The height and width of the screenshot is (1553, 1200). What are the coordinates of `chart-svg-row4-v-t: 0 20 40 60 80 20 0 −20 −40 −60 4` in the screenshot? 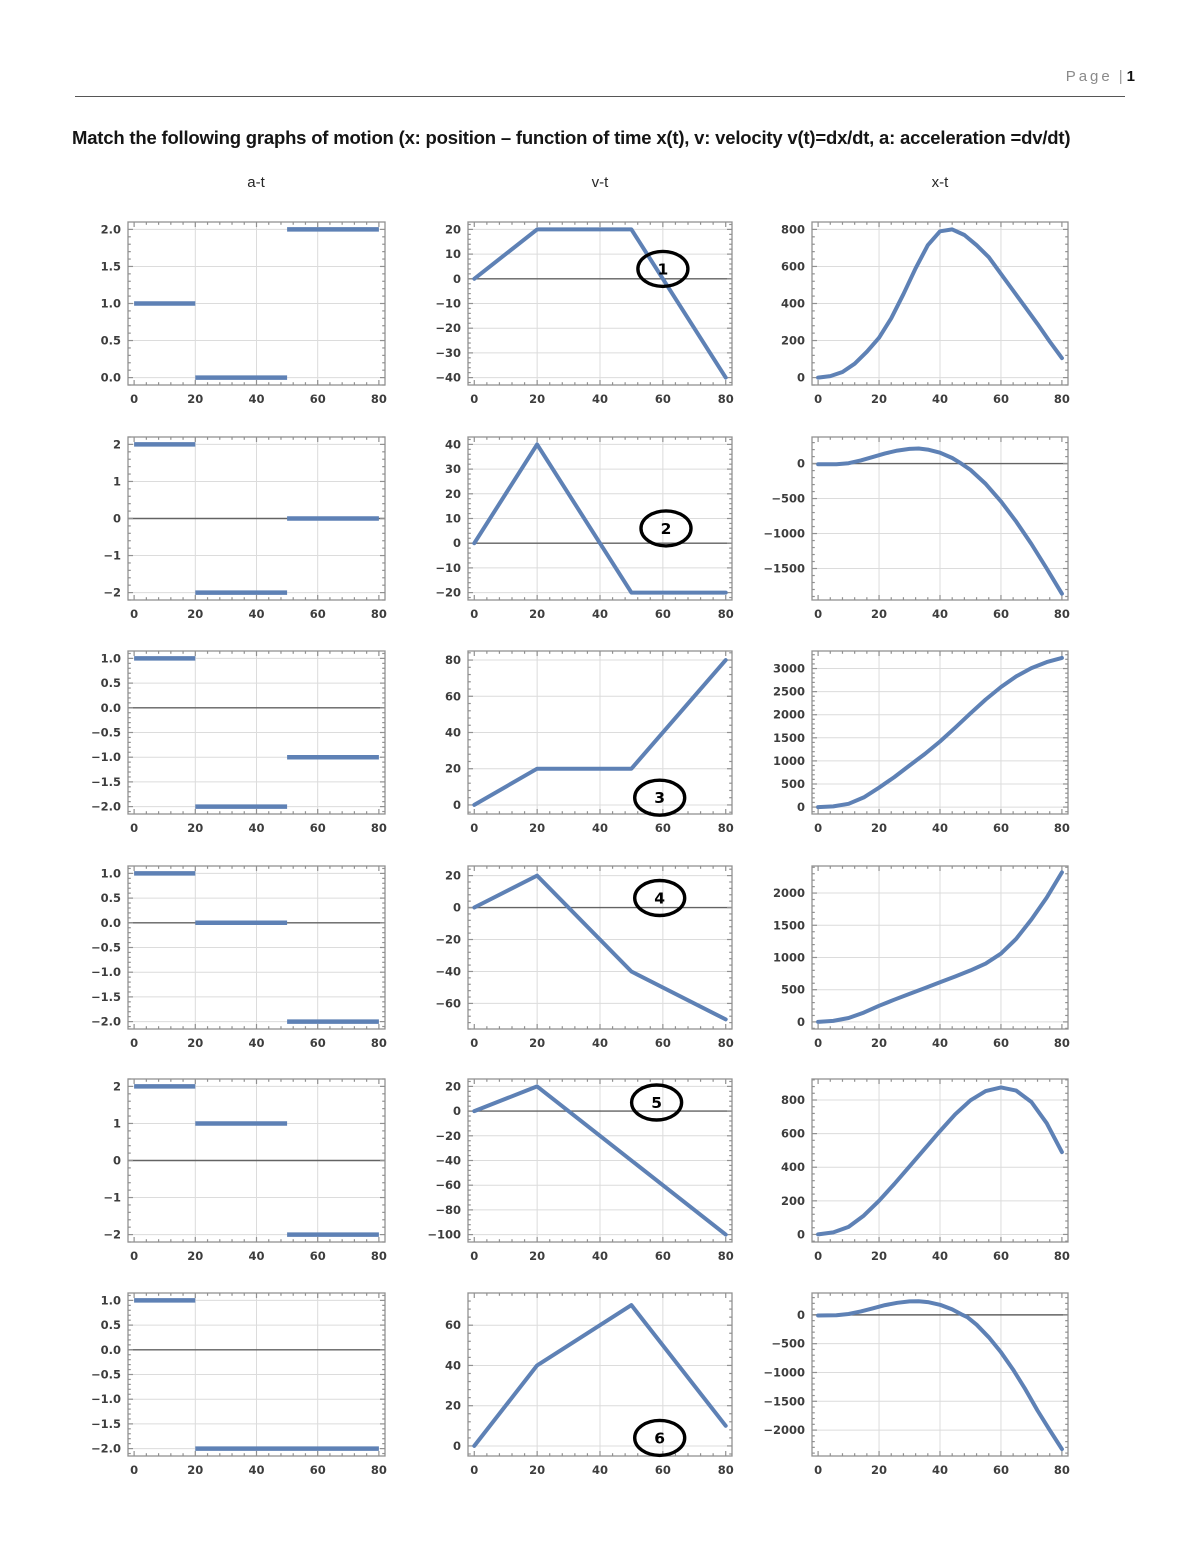 It's located at (584, 957).